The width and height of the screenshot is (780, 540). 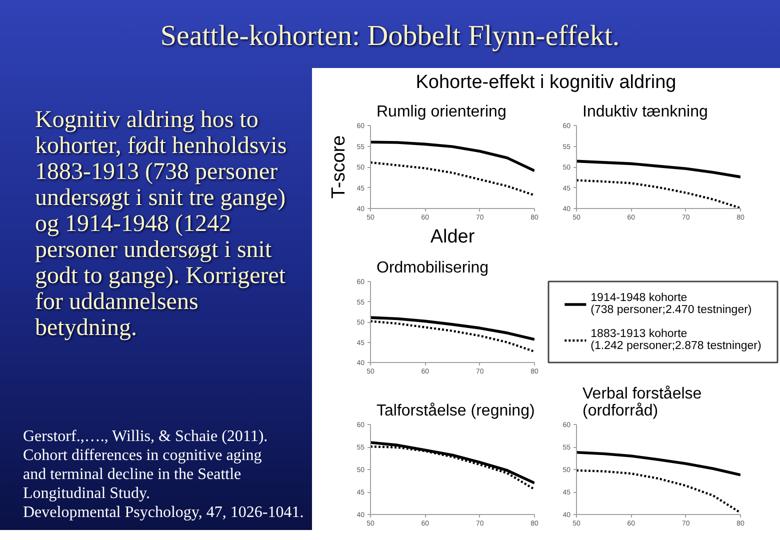 I want to click on text: Seattle-kohorten: Dobbelt Flynn-effekt., so click(x=390, y=36).